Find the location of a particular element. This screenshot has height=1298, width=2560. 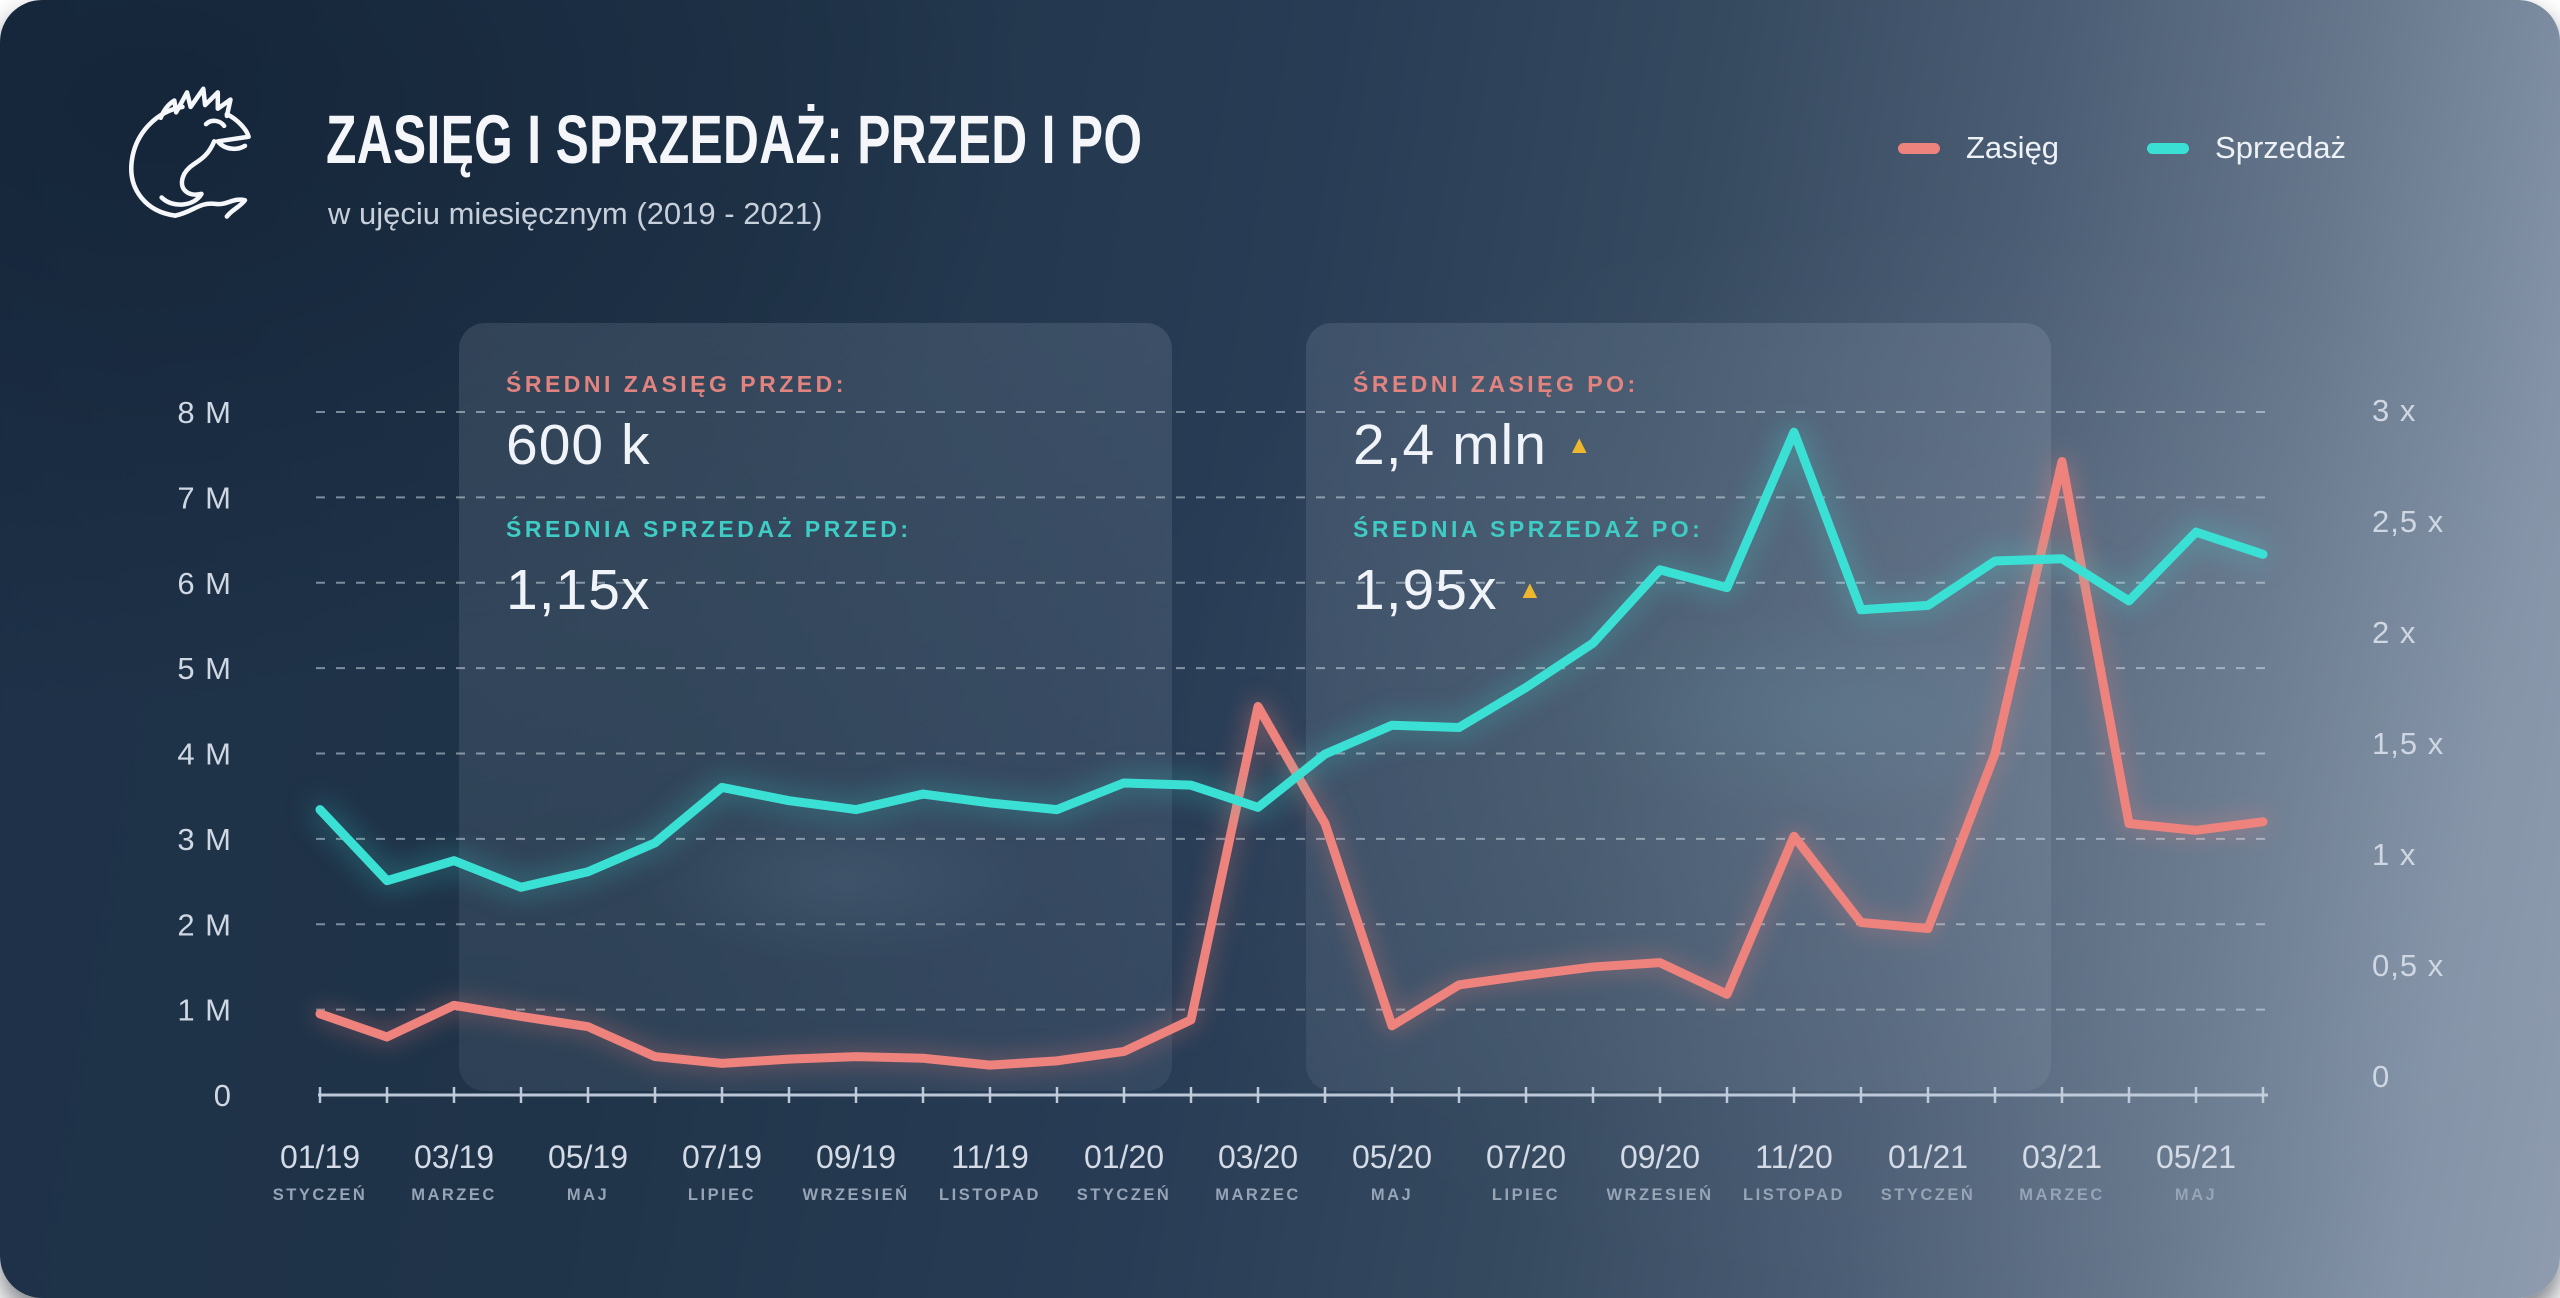

x-axis-label: 11/20 is located at coordinates (1794, 1157).